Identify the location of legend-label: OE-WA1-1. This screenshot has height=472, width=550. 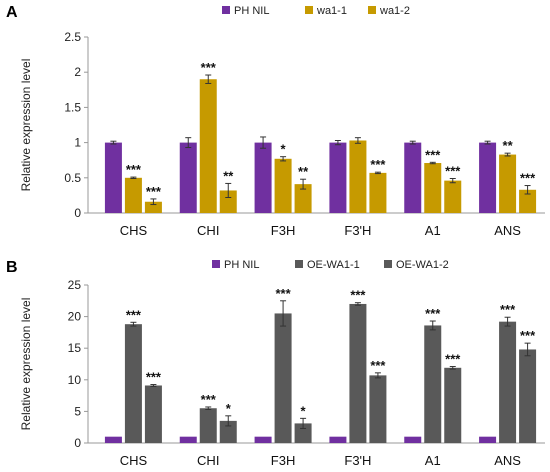
(333, 265).